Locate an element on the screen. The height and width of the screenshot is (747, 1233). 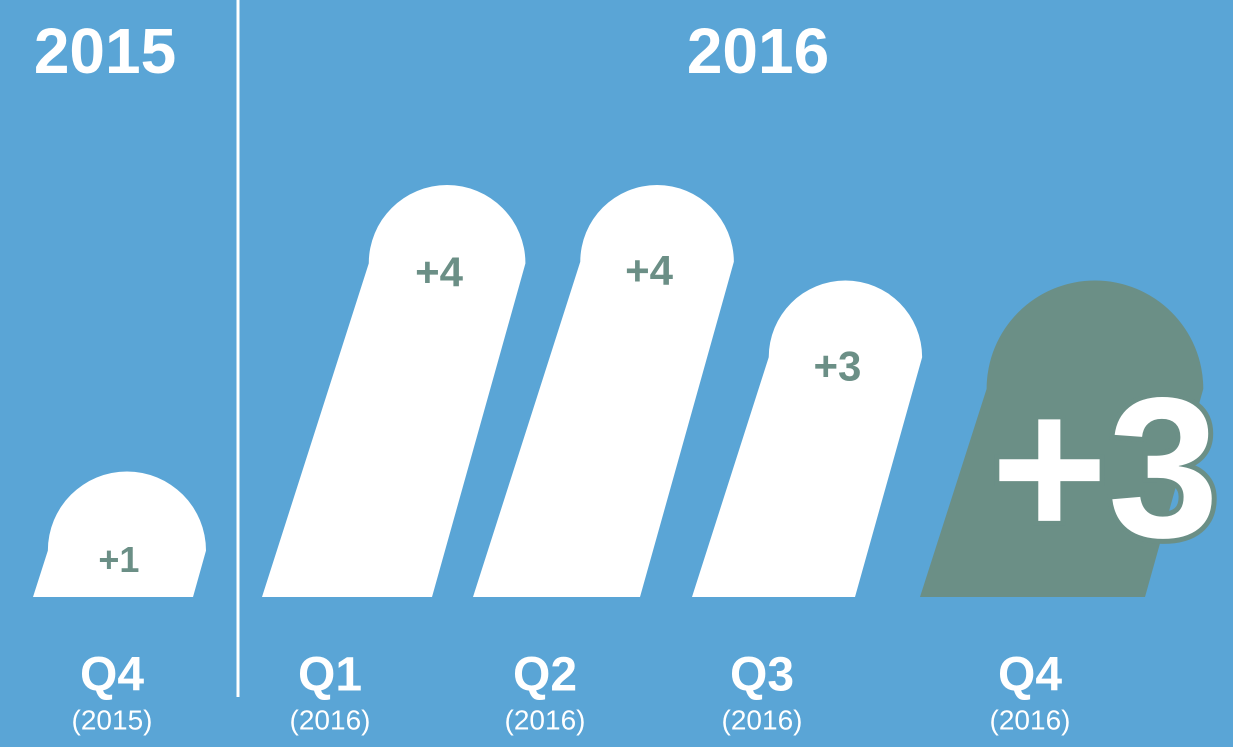
category-label: Q1 is located at coordinates (330, 675).